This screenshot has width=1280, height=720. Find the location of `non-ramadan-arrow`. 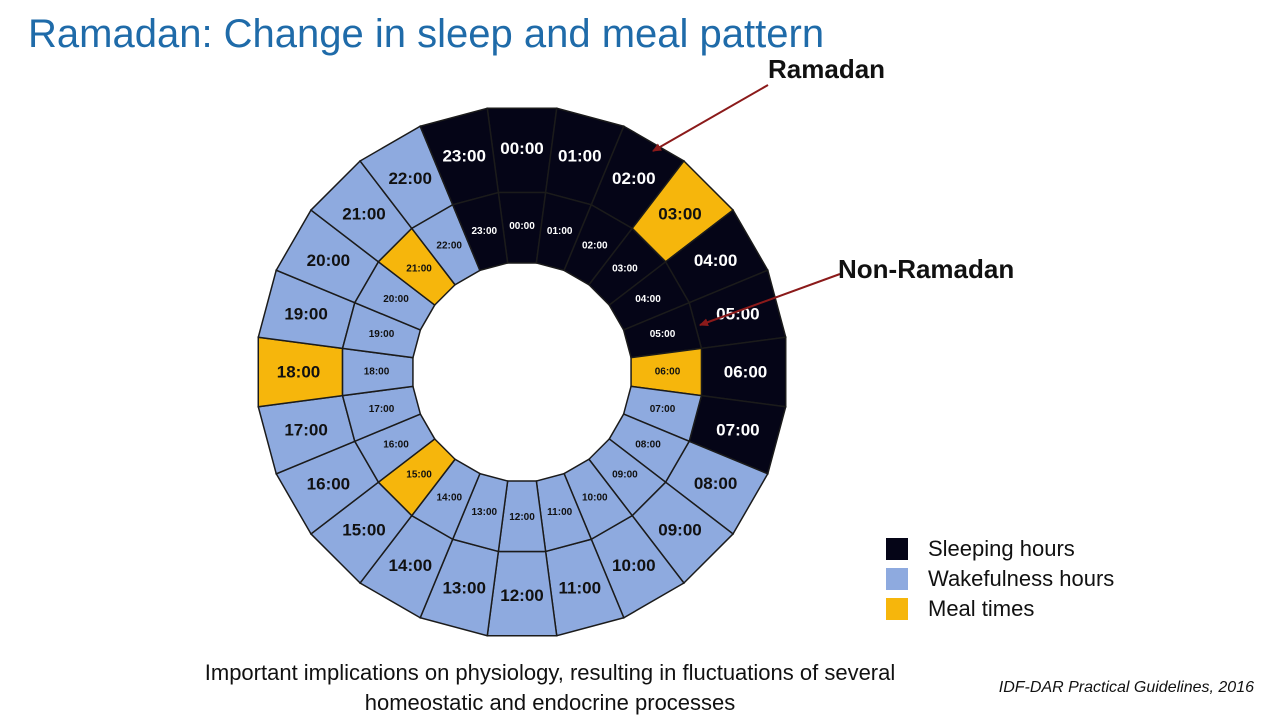

non-ramadan-arrow is located at coordinates (770, 300).